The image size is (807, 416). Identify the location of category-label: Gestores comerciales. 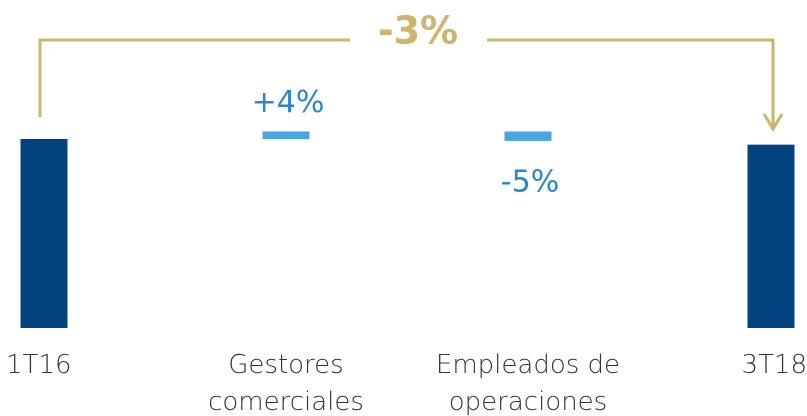
(286, 383).